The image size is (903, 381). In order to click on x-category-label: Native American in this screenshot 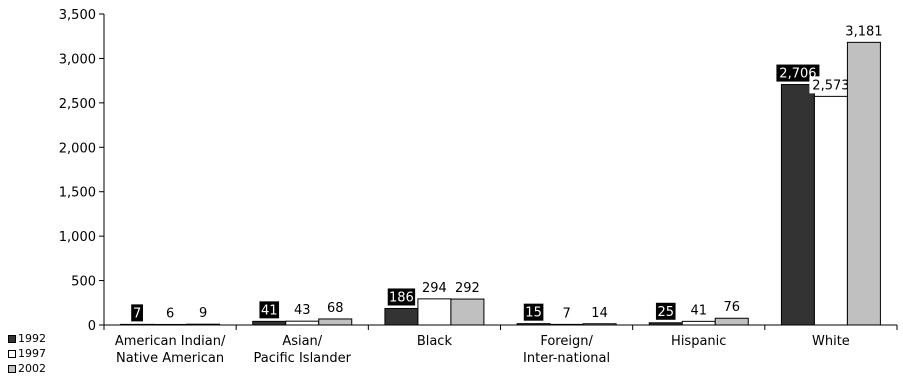, I will do `click(170, 358)`.